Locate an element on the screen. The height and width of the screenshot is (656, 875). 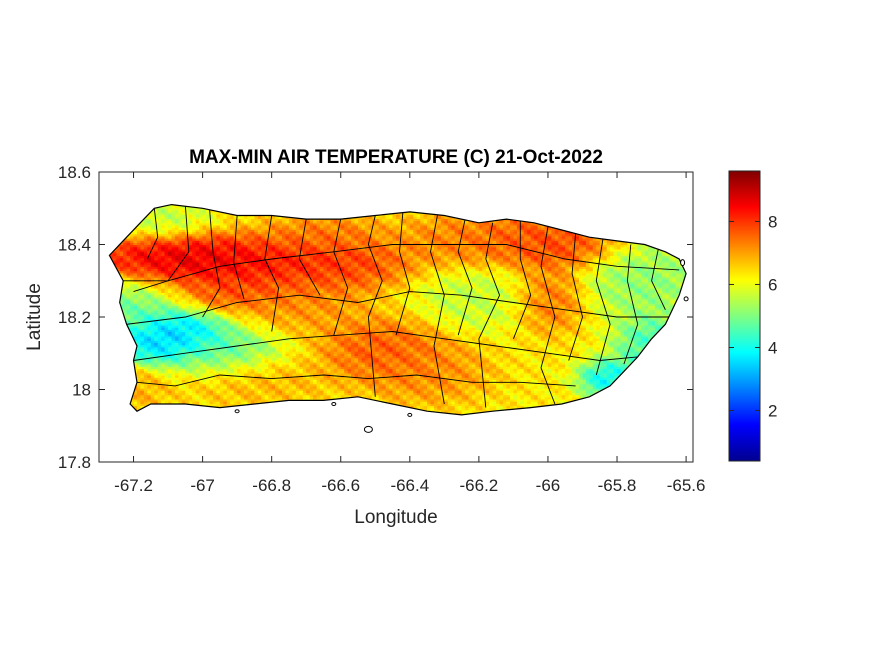
offshore-islets is located at coordinates (461, 346).